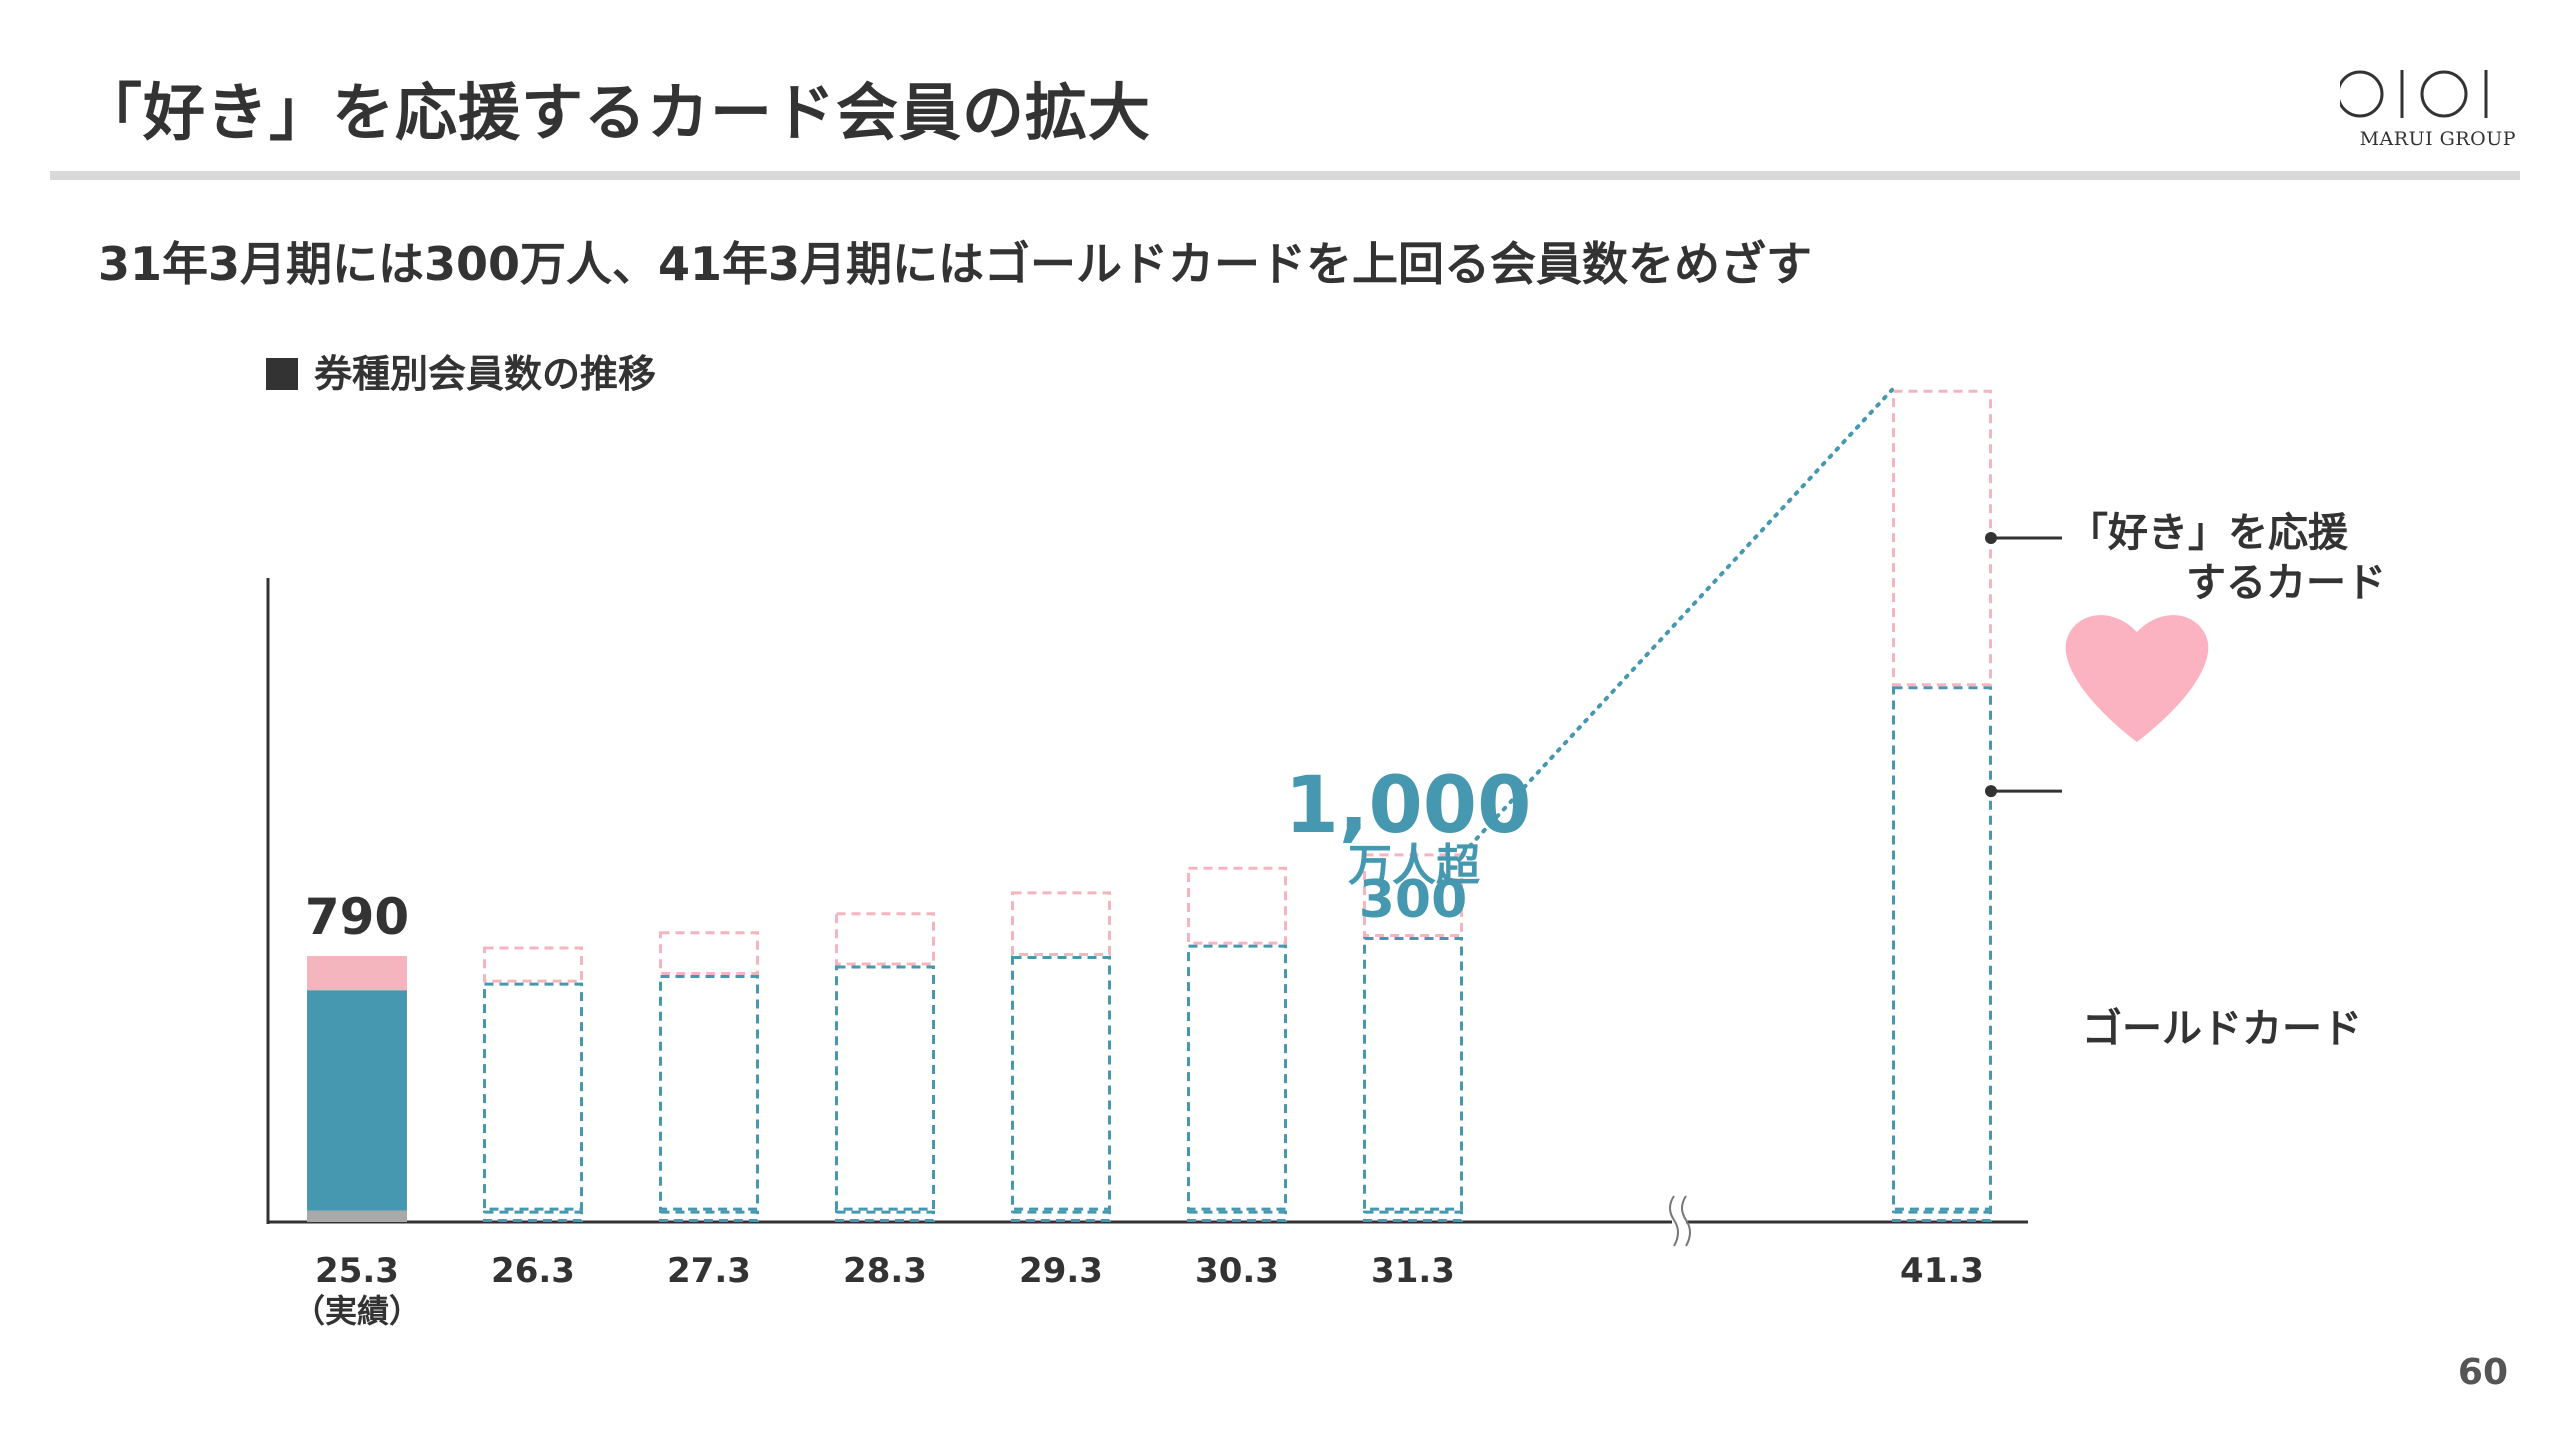 This screenshot has width=2560, height=1440. I want to click on bar-favorite-26.3, so click(533, 964).